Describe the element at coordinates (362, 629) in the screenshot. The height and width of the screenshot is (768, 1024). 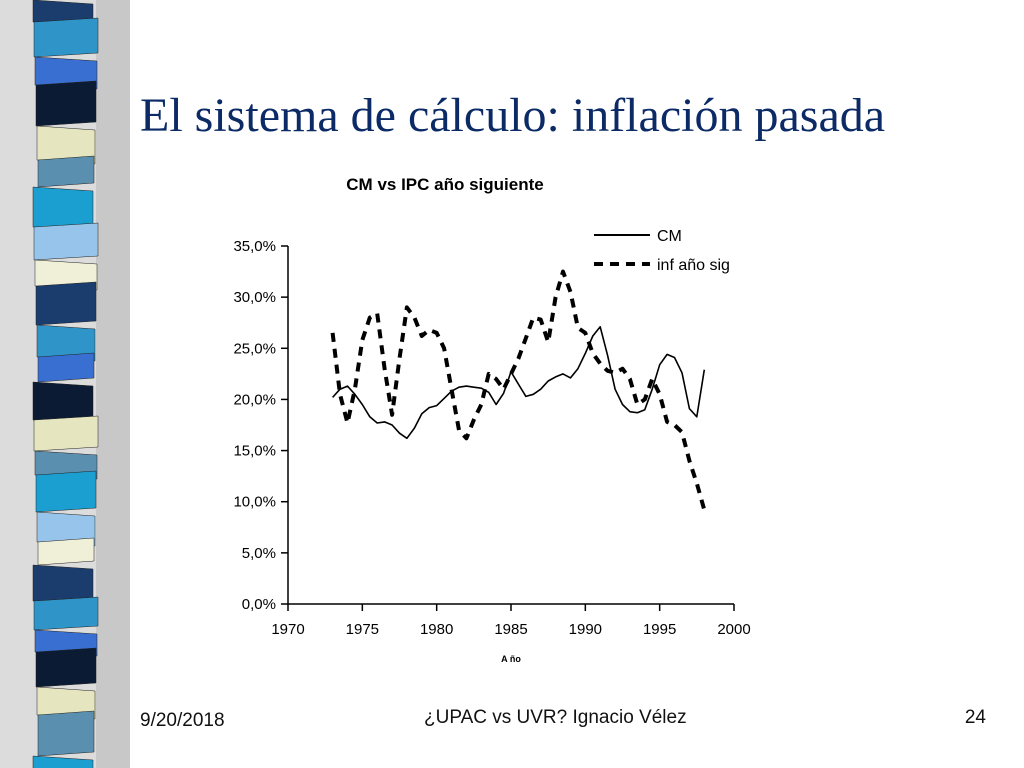
I see `x-tick-label: 1975` at that location.